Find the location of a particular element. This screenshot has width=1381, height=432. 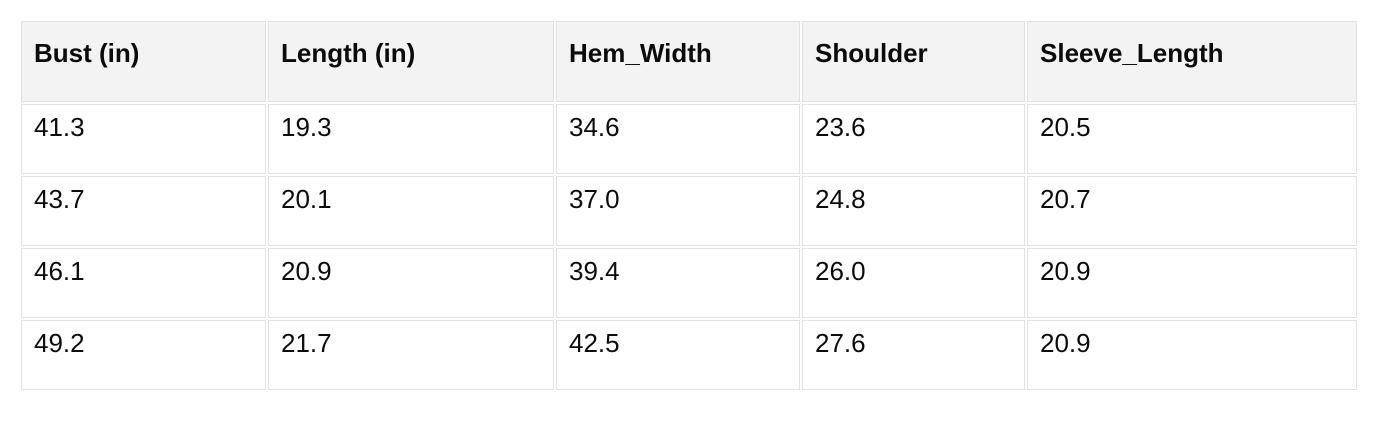

cell-shoulder: 26.0 is located at coordinates (913, 283).